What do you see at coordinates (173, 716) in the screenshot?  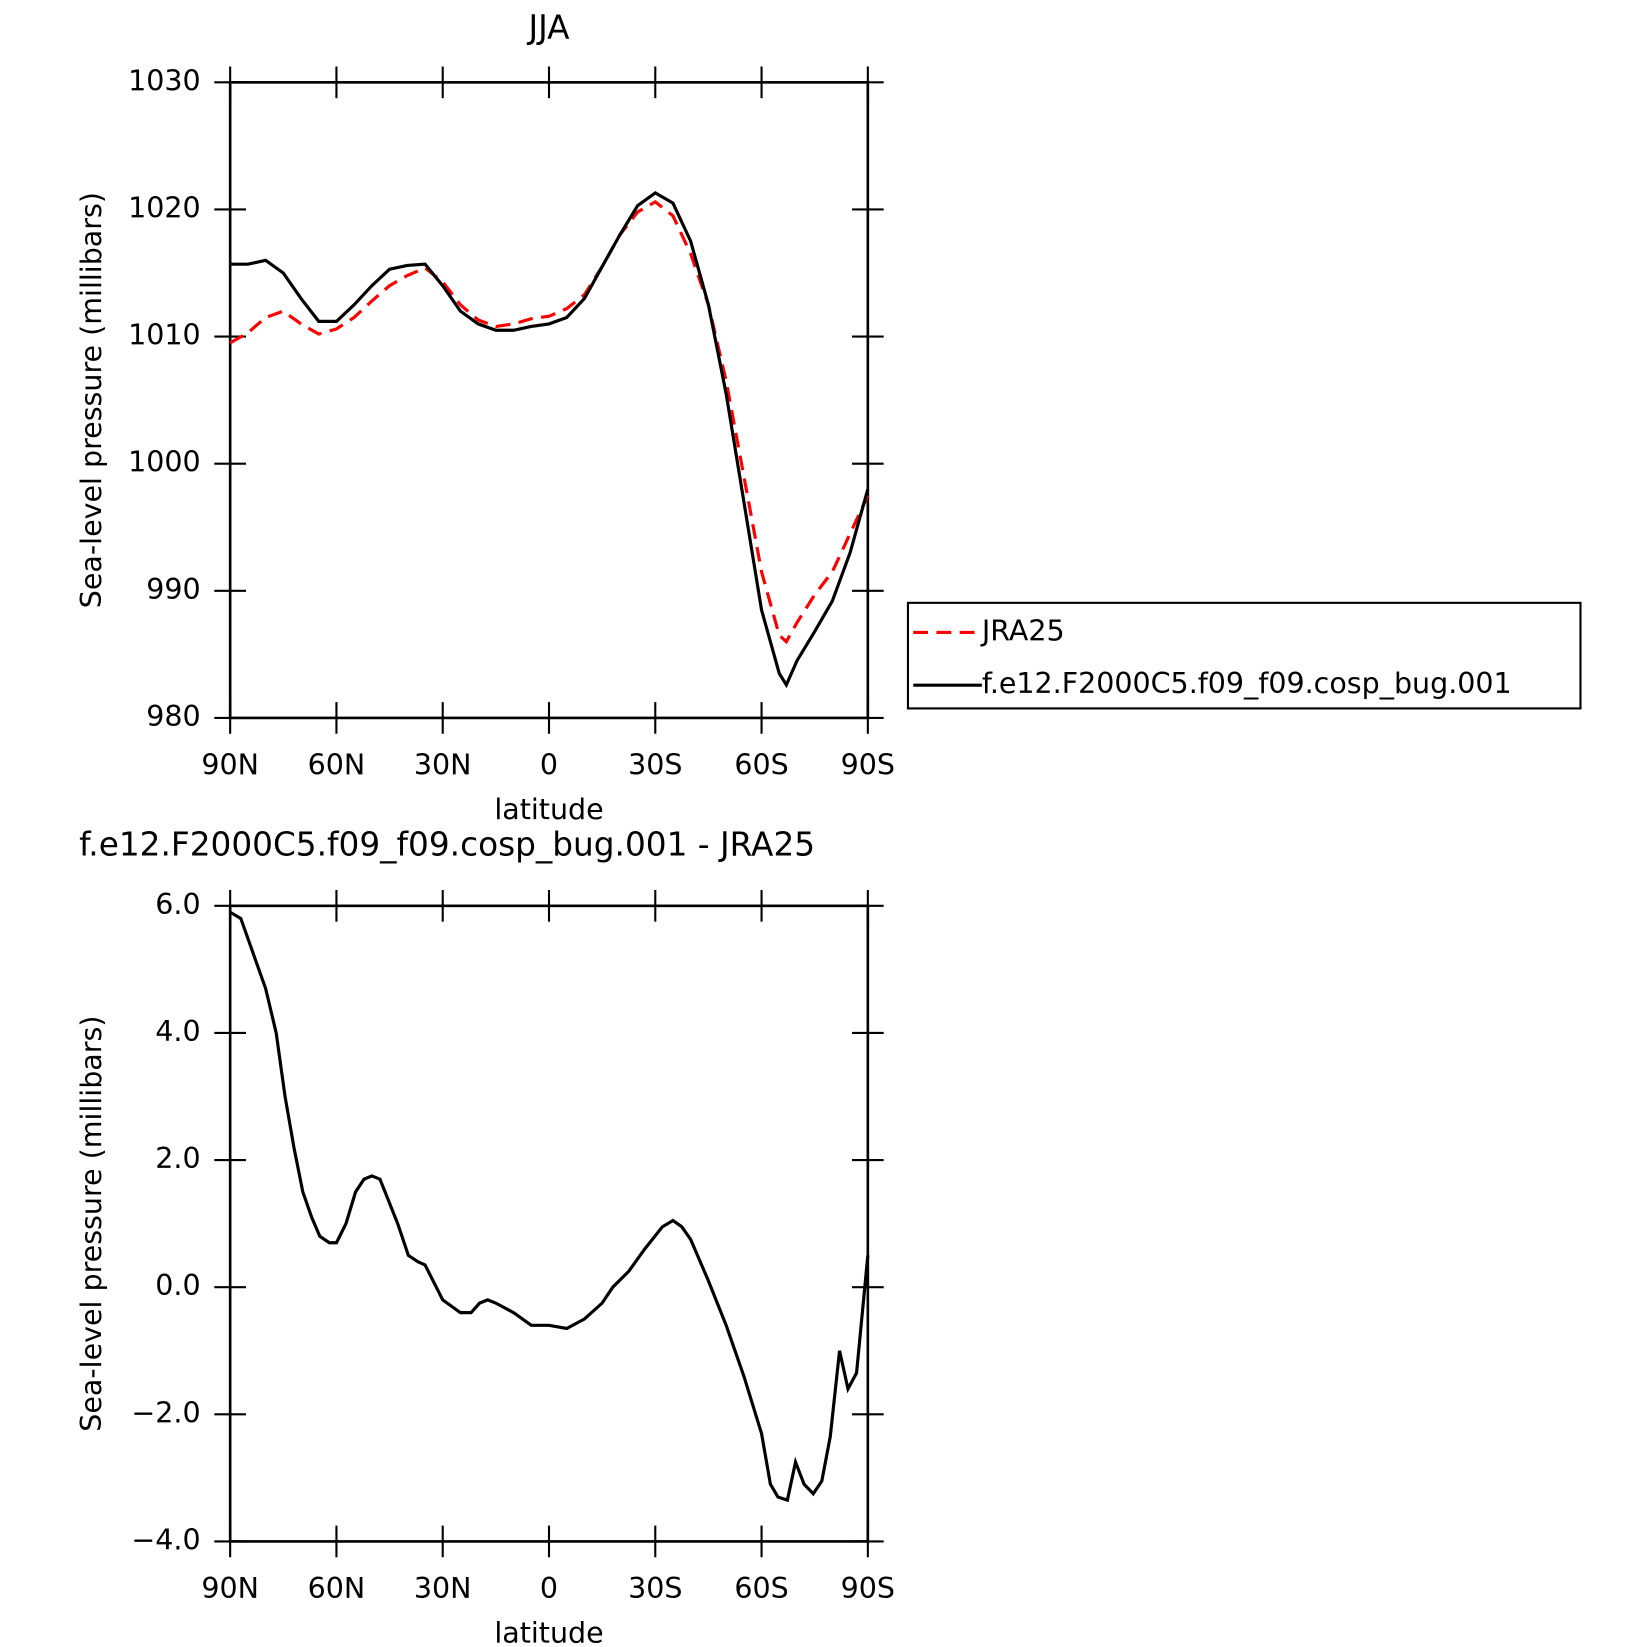 I see `y-tick-label: 980` at bounding box center [173, 716].